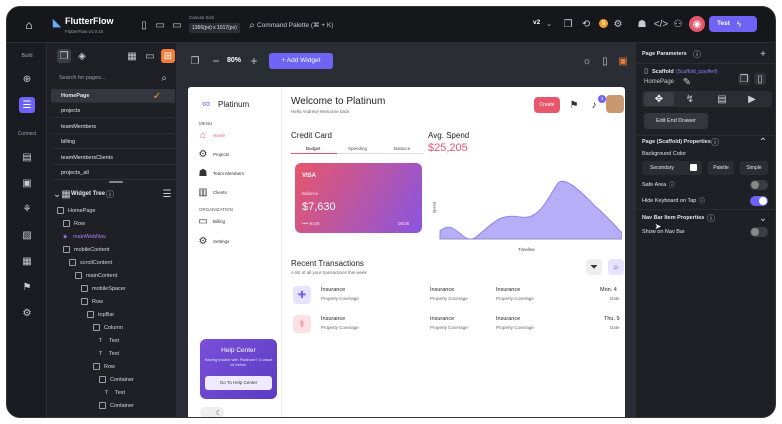 This screenshot has width=782, height=424. What do you see at coordinates (733, 24) in the screenshot?
I see `test-button: Test` at bounding box center [733, 24].